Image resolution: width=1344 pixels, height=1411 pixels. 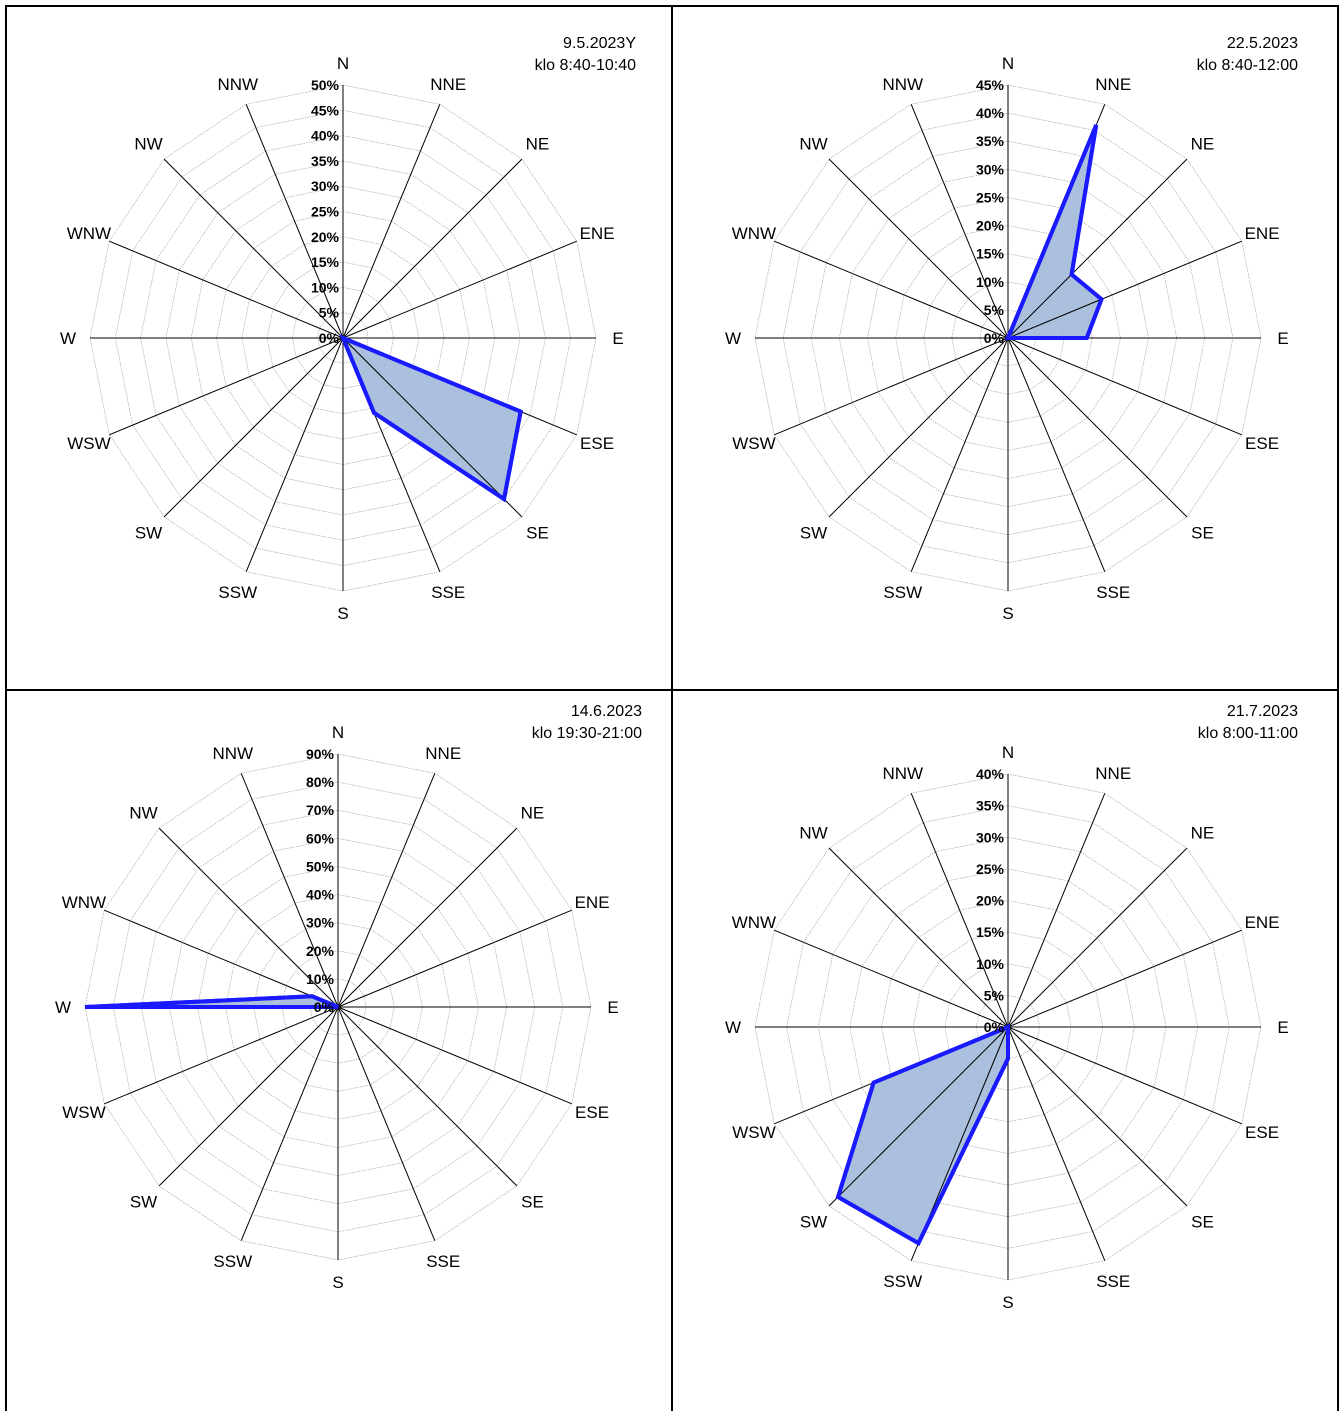 I want to click on tick-label: 45%, so click(x=325, y=110).